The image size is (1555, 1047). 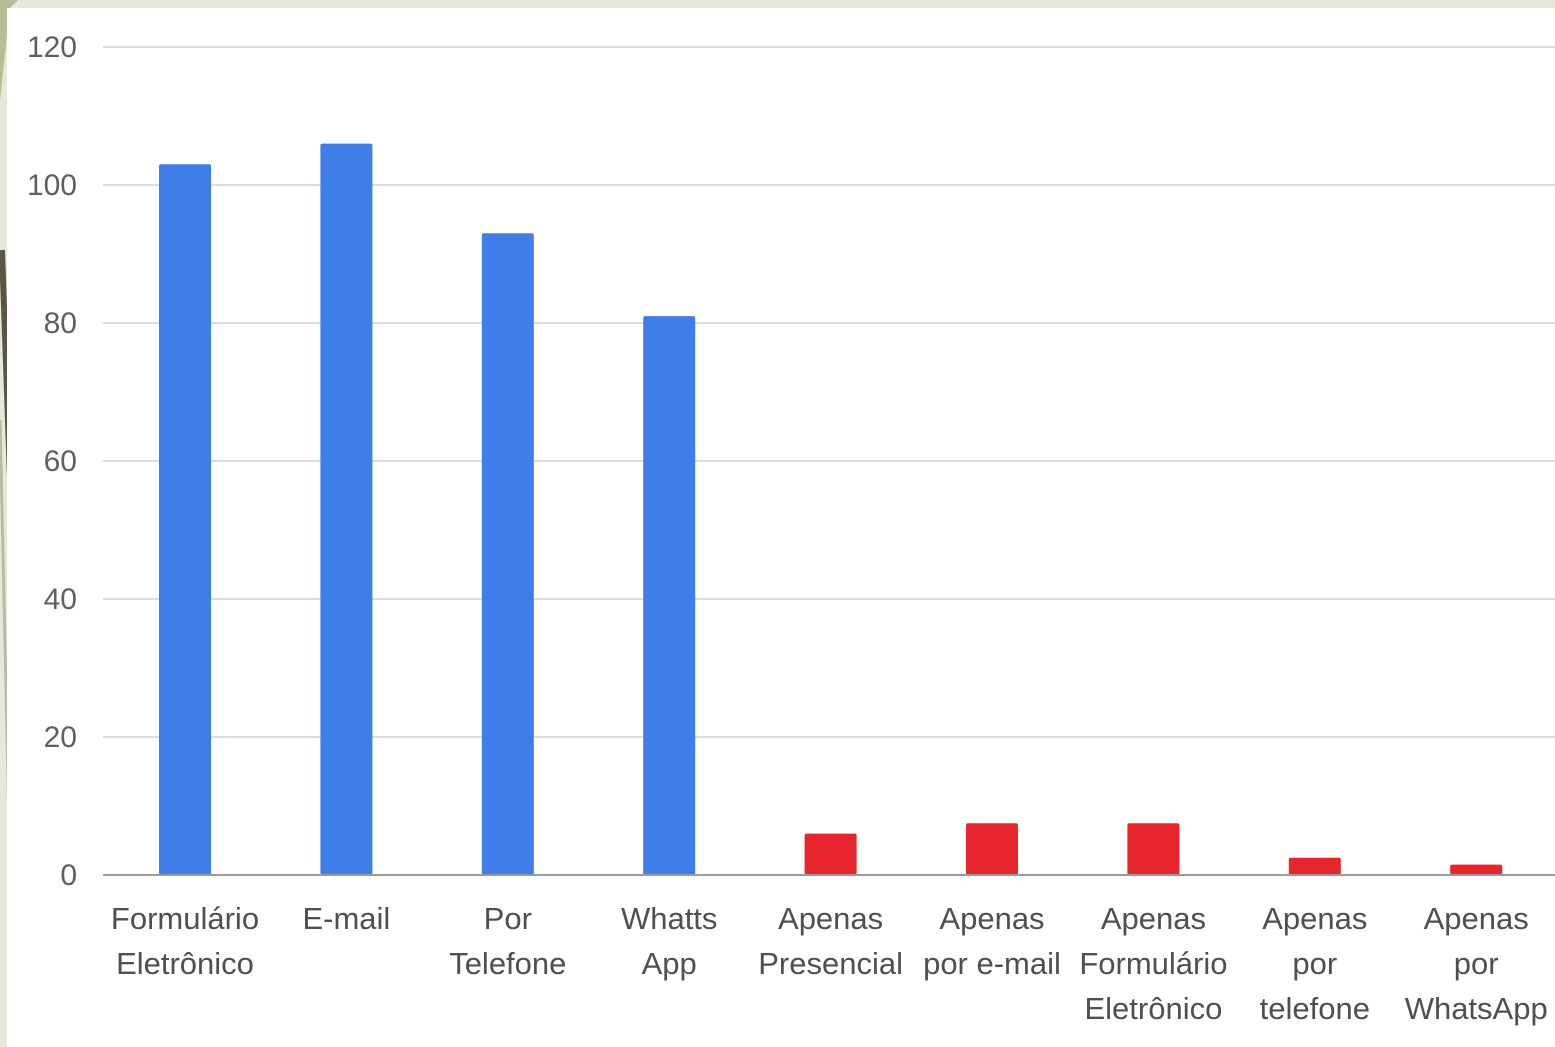 I want to click on x-tick-label: Telefone, so click(x=507, y=963).